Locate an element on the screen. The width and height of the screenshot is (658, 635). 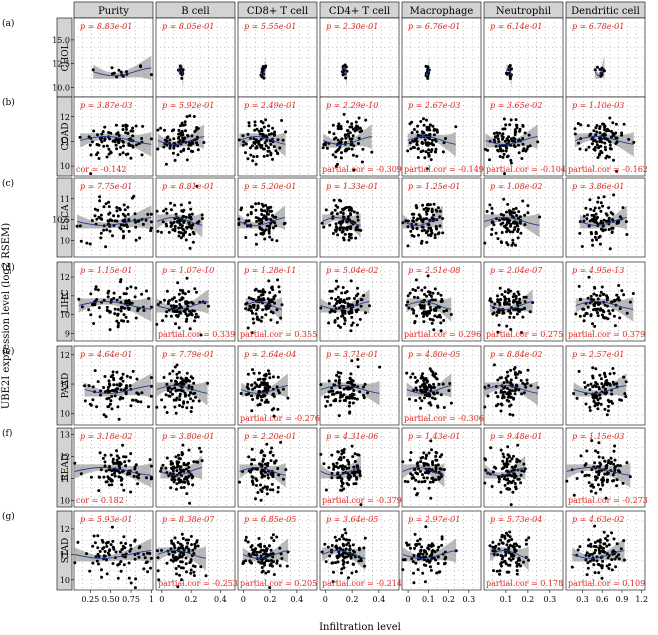
correlation-annotation: partial.cor = -0.149 is located at coordinates (444, 169).